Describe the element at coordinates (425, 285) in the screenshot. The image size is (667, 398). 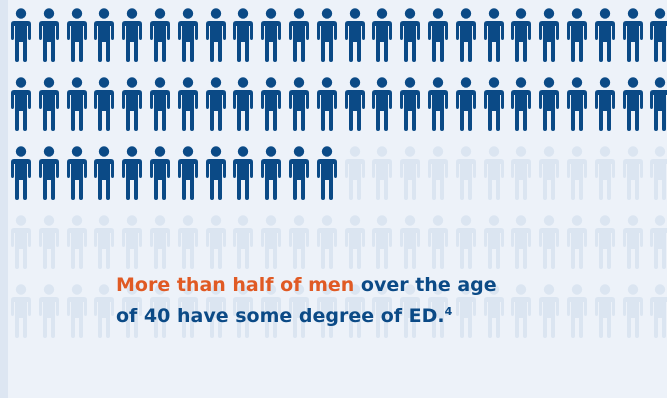
I see `caption-text-line1: over the age` at that location.